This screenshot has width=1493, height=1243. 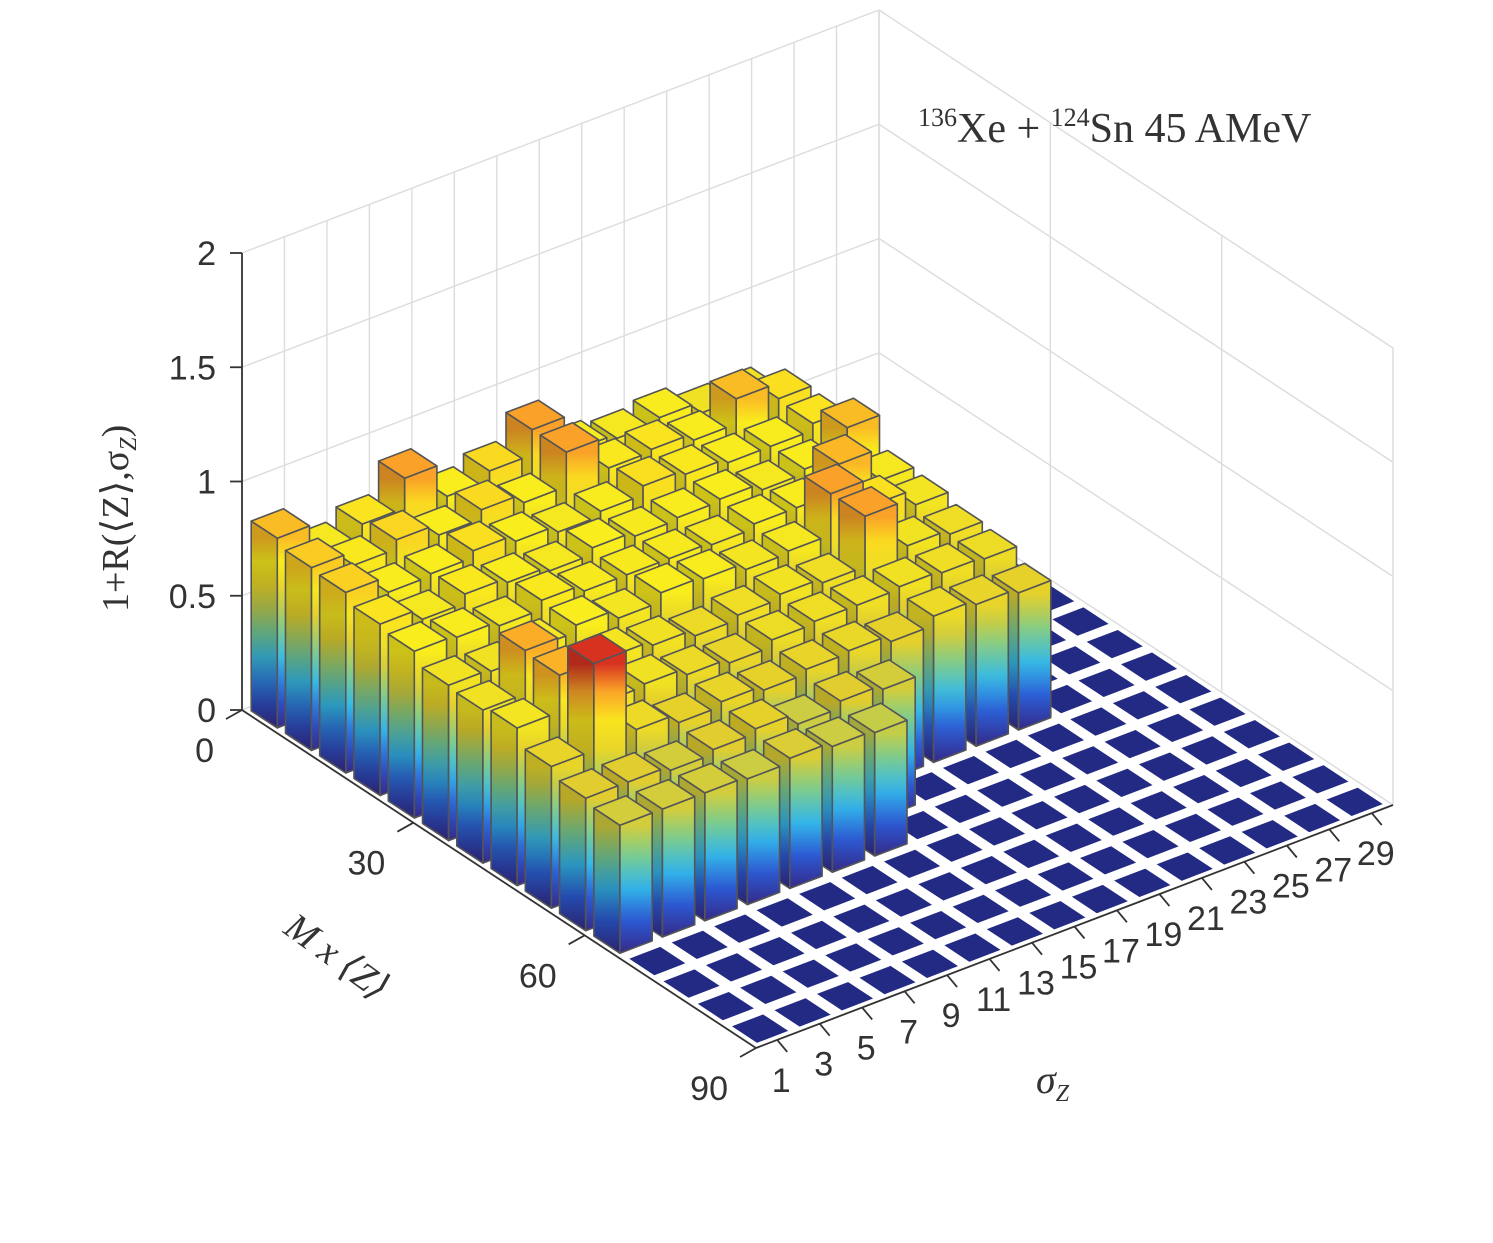 What do you see at coordinates (116, 531) in the screenshot?
I see `z-axis-label-main: 1+R(⟨Z⟩,σ` at bounding box center [116, 531].